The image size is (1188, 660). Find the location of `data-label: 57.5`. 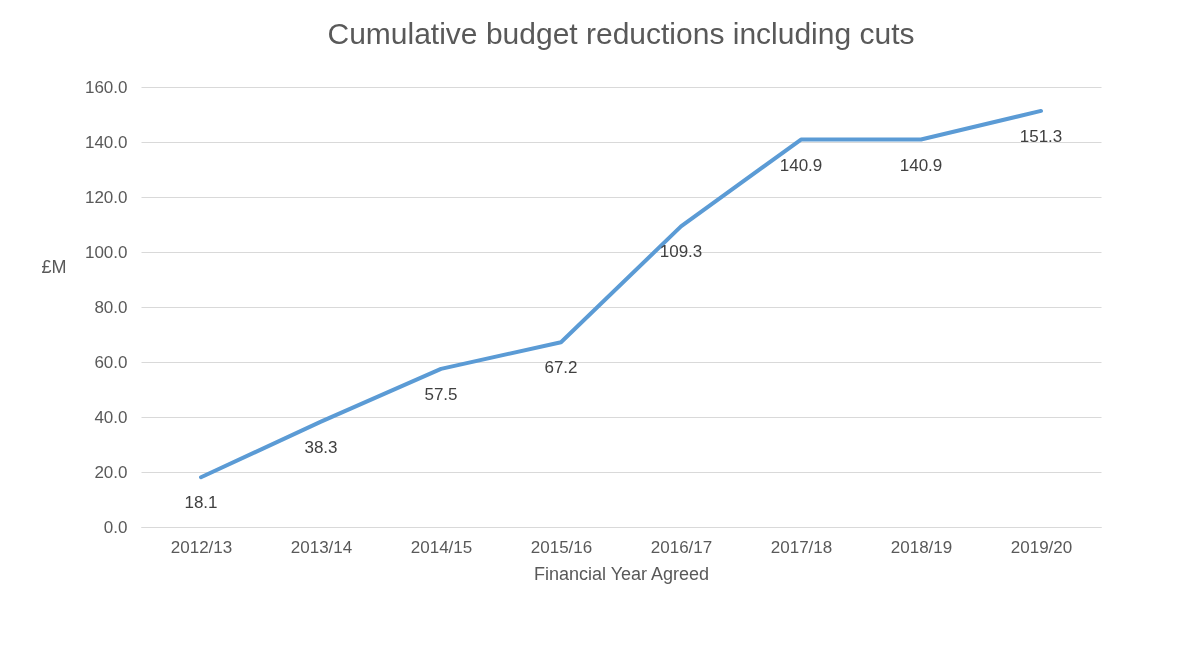

data-label: 57.5 is located at coordinates (441, 394).